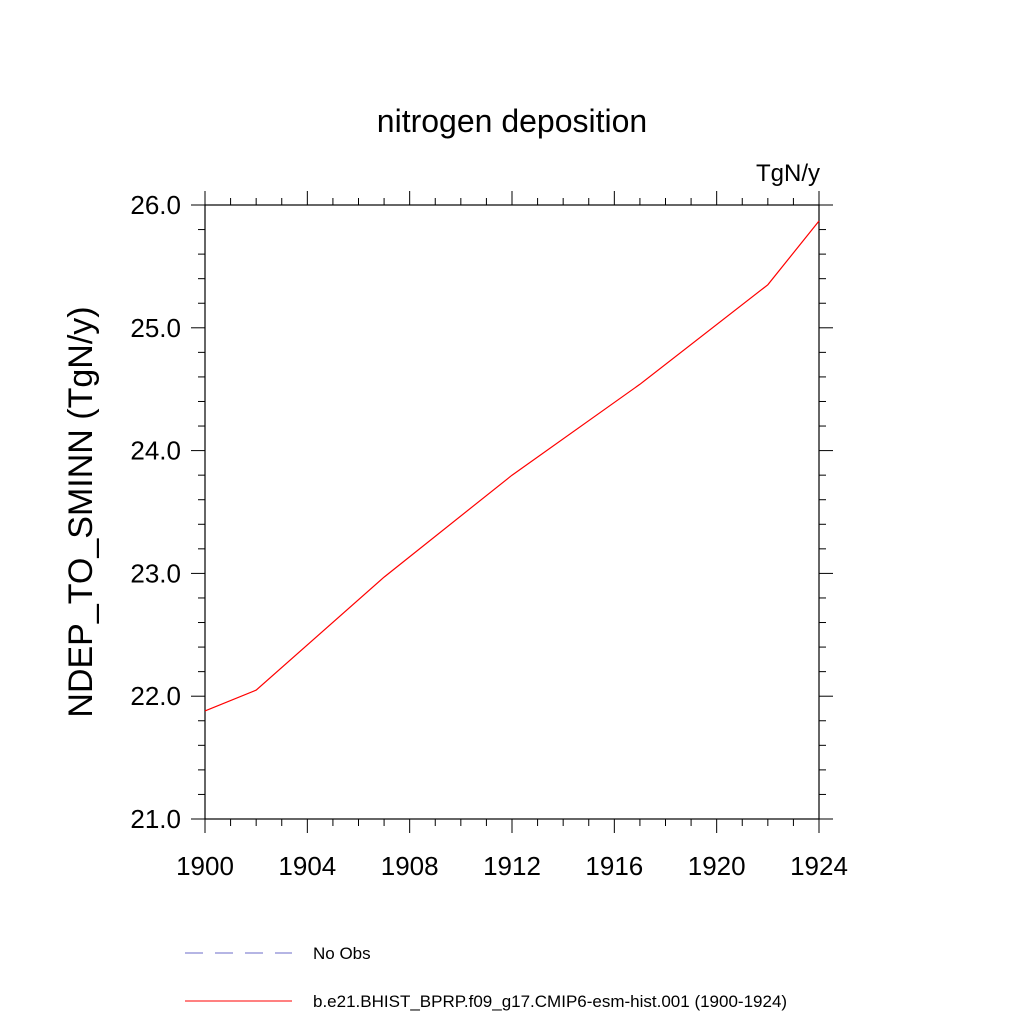 The image size is (1024, 1024). What do you see at coordinates (788, 173) in the screenshot?
I see `units-label: TgN/y` at bounding box center [788, 173].